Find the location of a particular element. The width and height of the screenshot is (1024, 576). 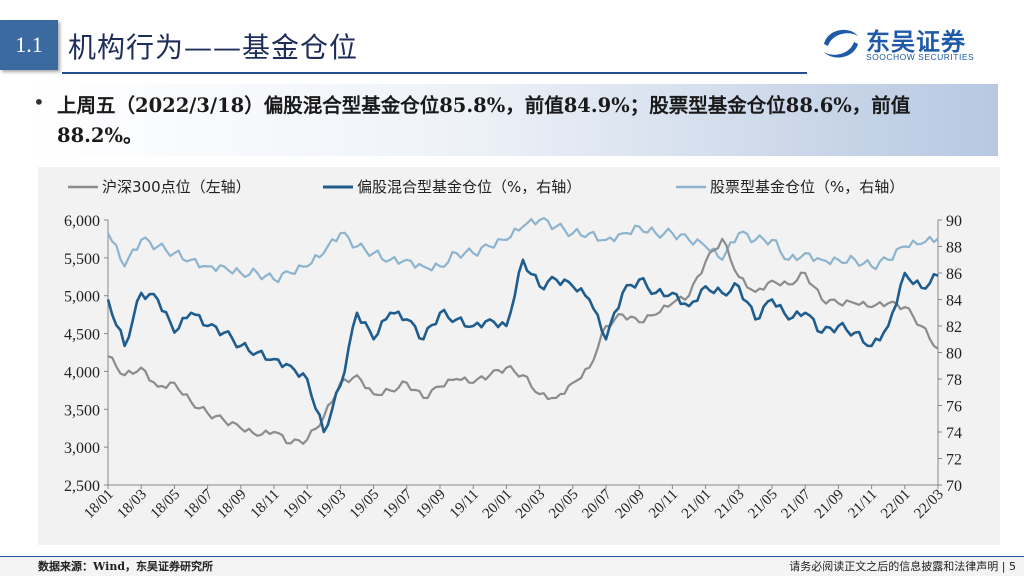

left-tick-label-6: 5,500 is located at coordinates (82, 259).